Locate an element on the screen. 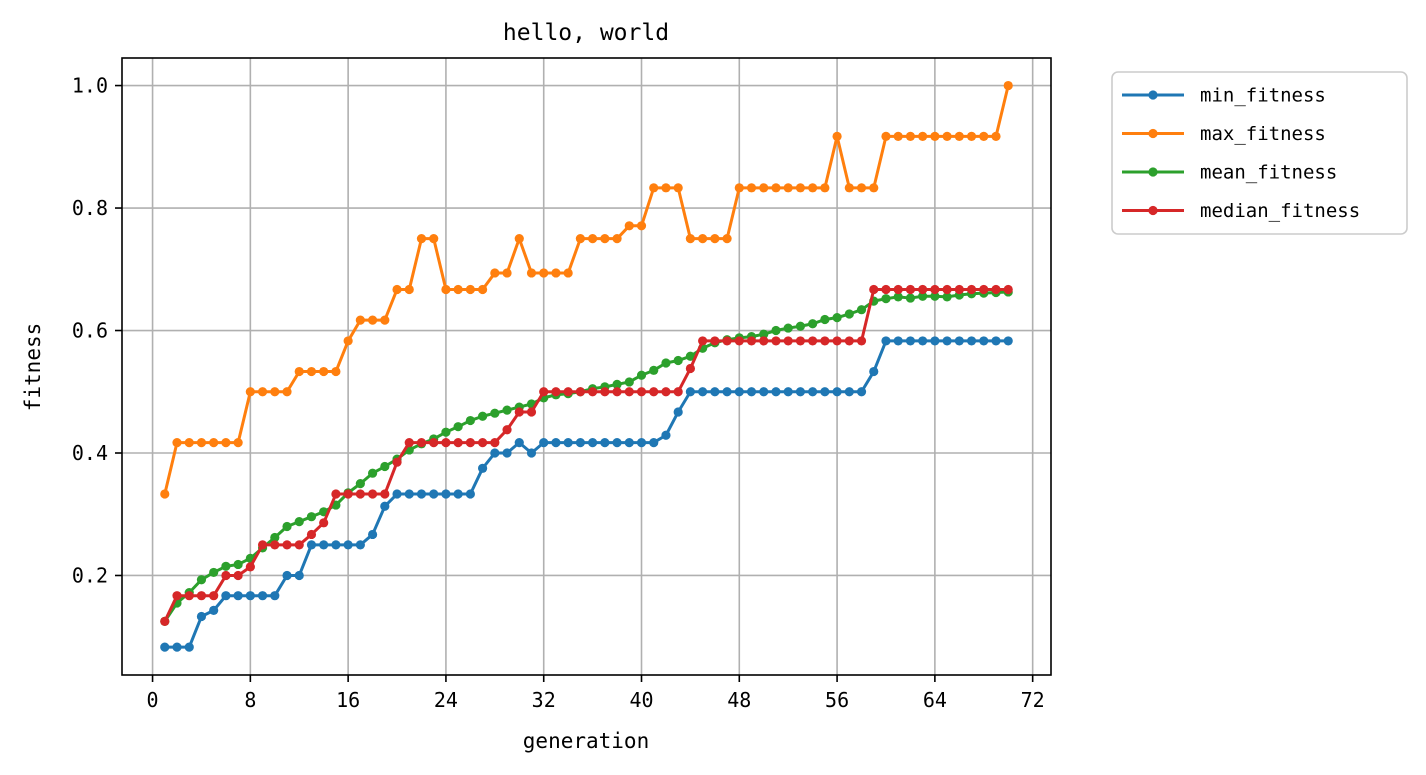 This screenshot has height=775, width=1426. x-tick-label: 16 is located at coordinates (348, 700).